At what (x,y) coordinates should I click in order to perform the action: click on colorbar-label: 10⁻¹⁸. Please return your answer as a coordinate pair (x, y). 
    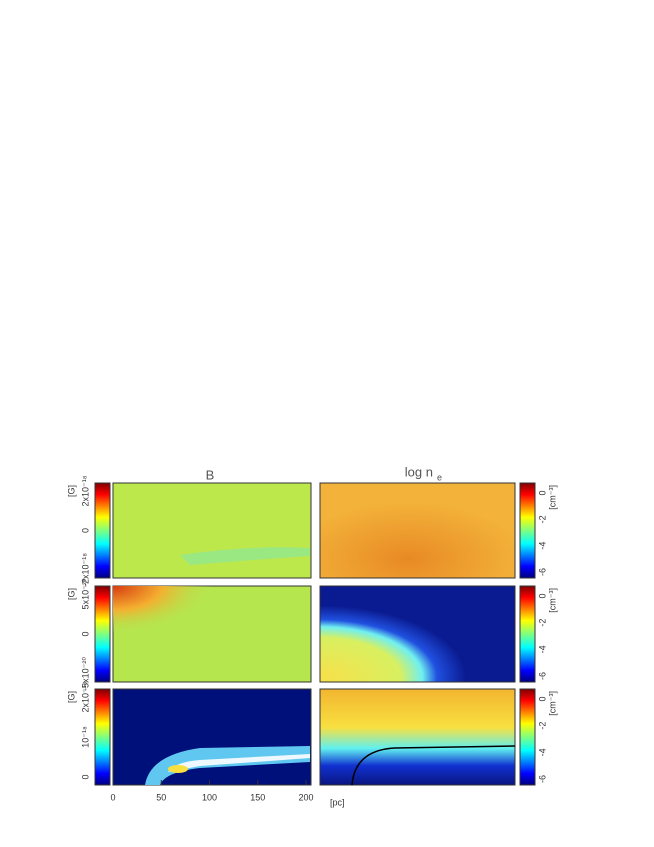
    Looking at the image, I should click on (85, 737).